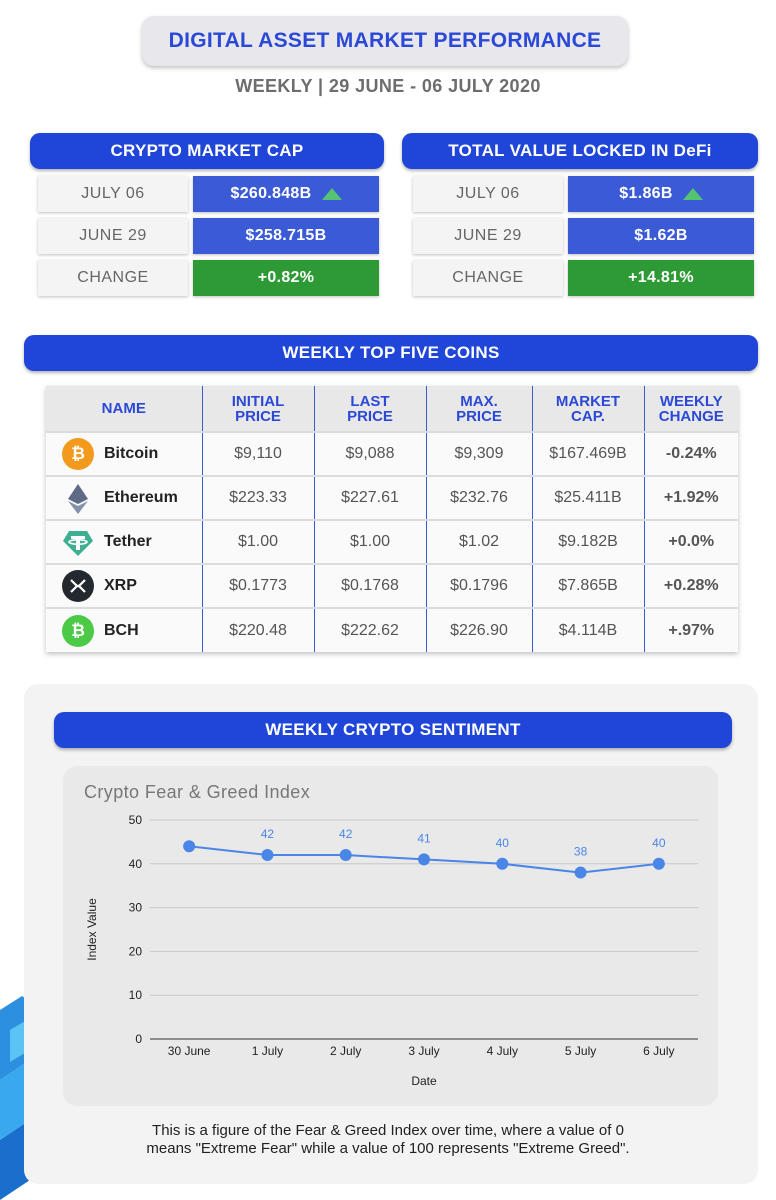  I want to click on x-tick-label: 2 July, so click(345, 1051).